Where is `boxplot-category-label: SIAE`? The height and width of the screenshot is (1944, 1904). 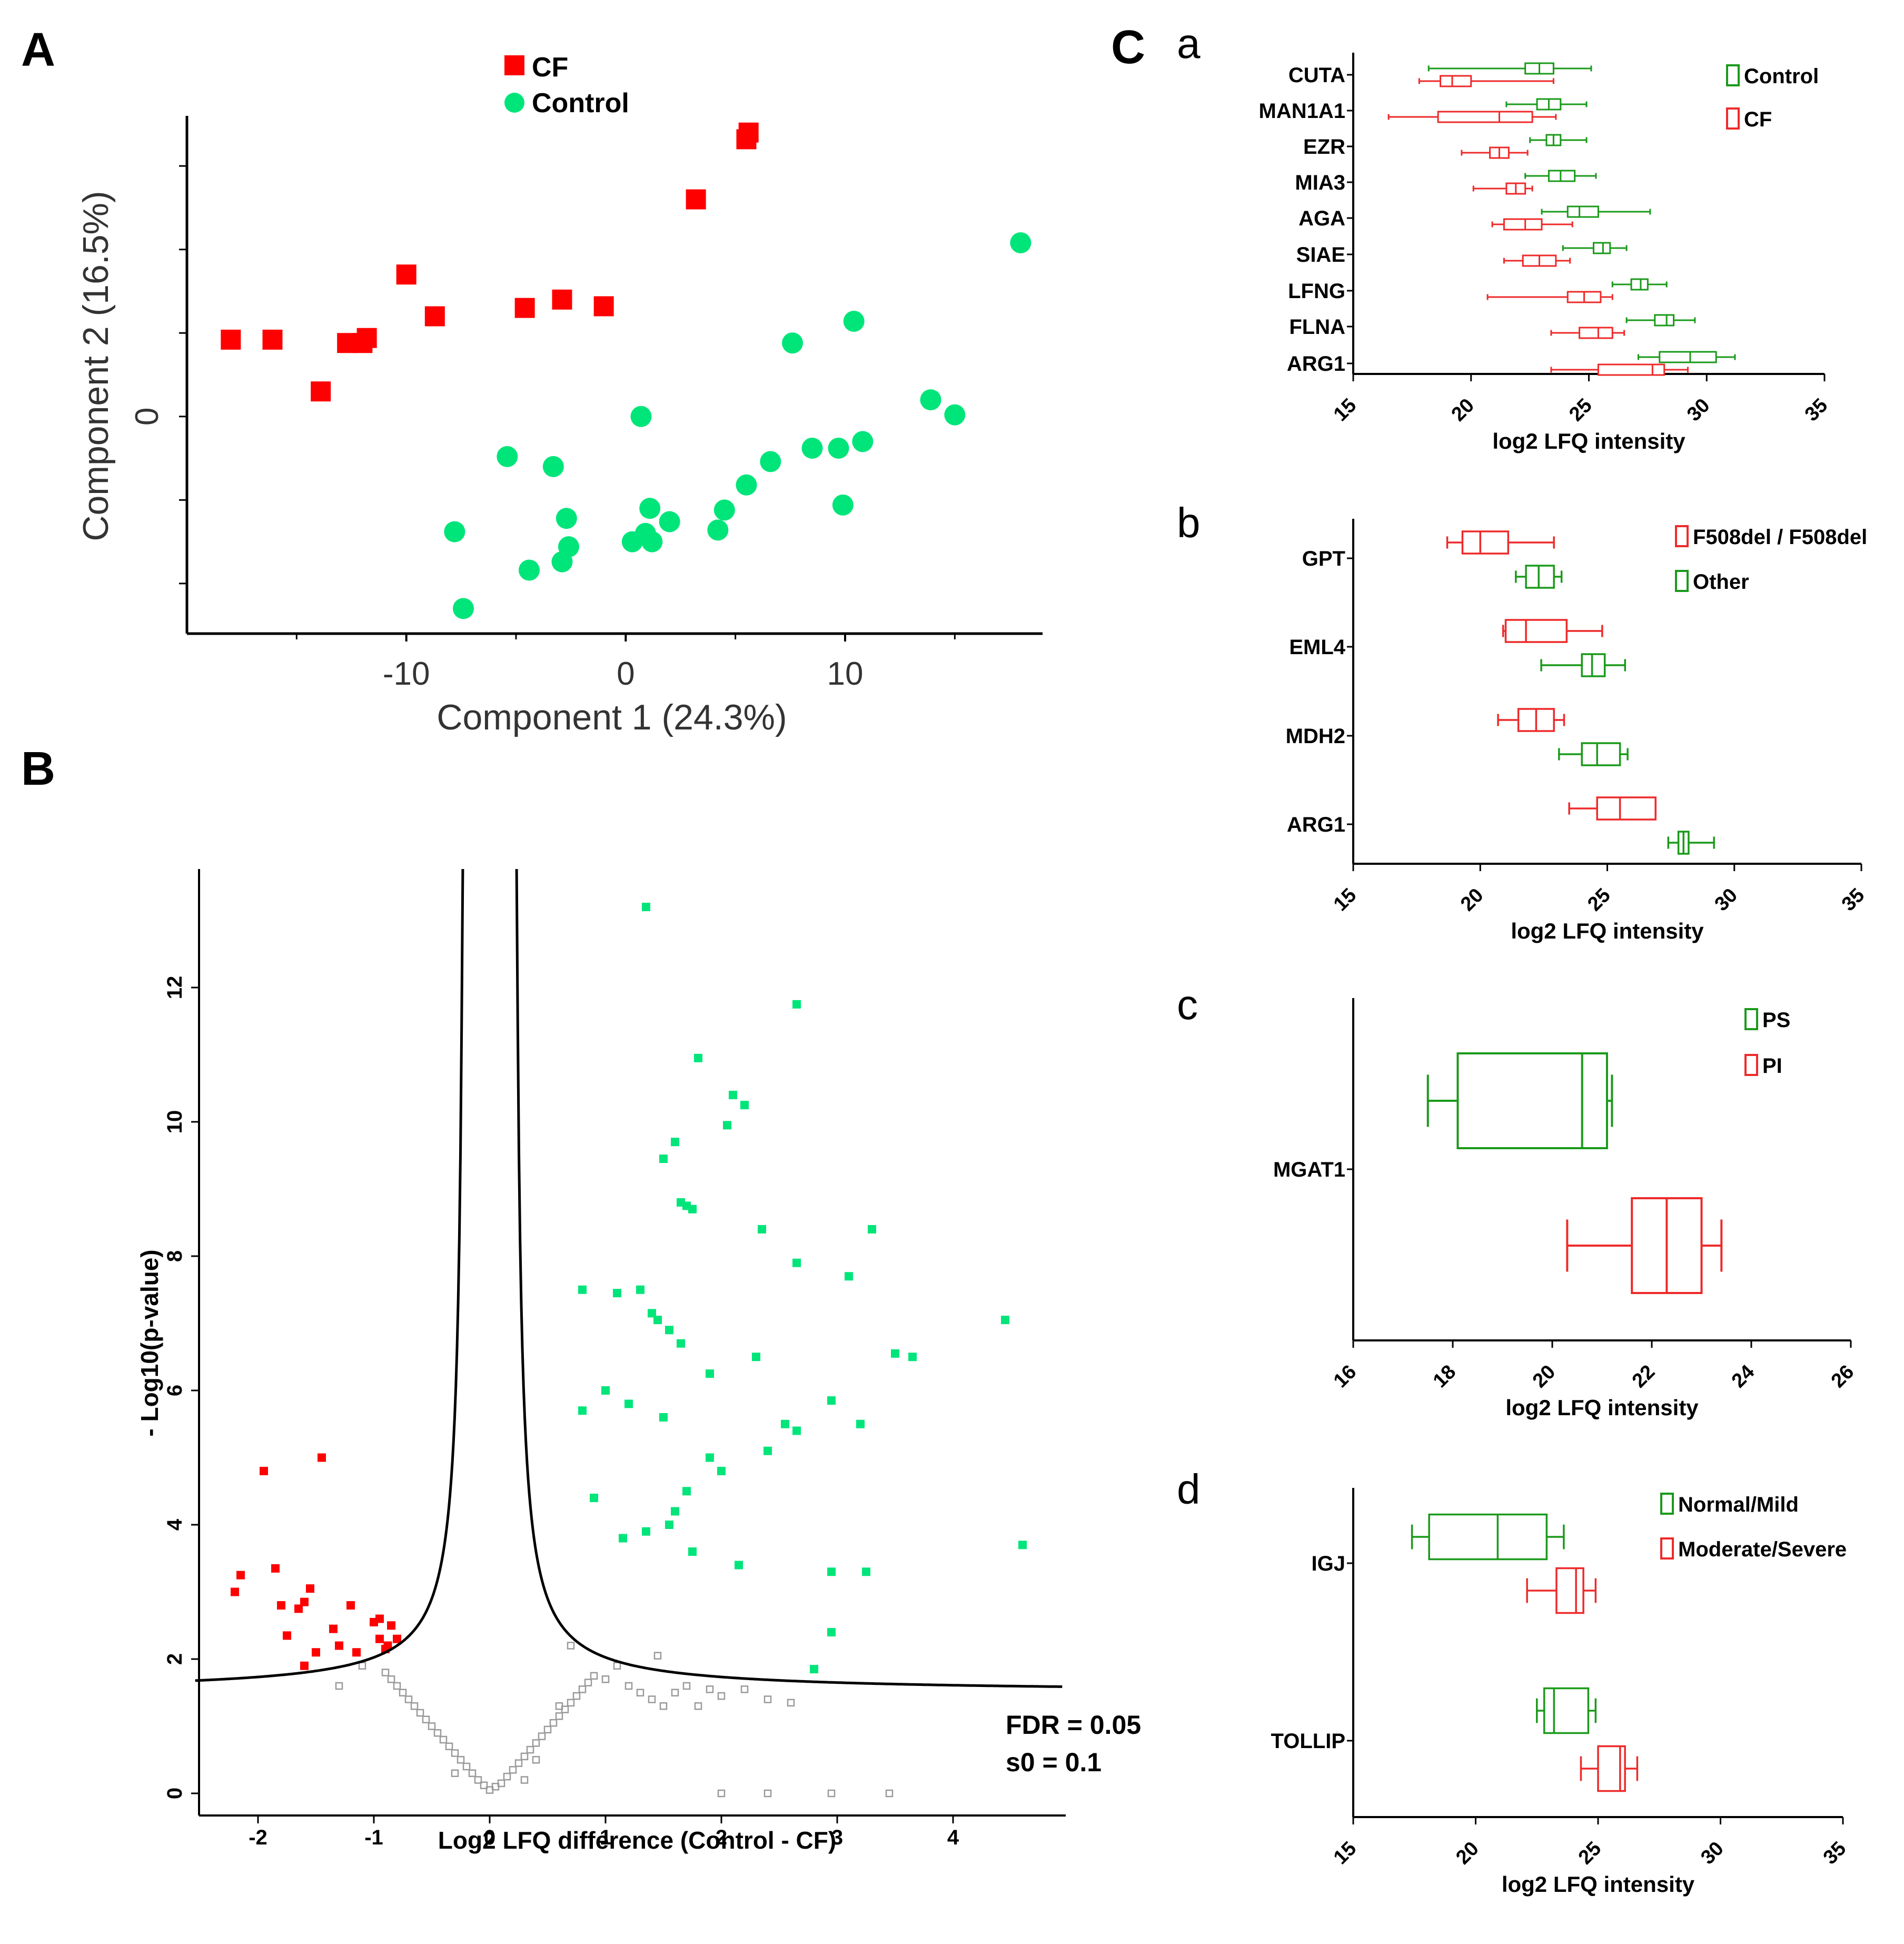
boxplot-category-label: SIAE is located at coordinates (1320, 255).